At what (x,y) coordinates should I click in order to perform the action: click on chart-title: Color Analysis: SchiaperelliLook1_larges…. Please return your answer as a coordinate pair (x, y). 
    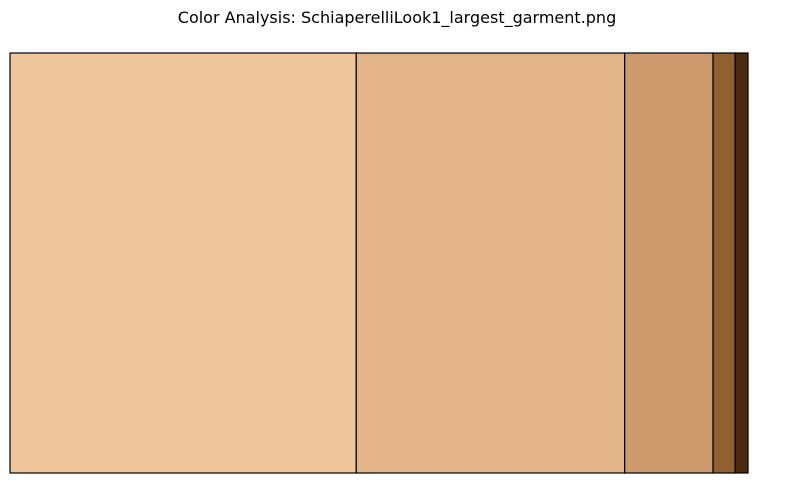
    Looking at the image, I should click on (397, 17).